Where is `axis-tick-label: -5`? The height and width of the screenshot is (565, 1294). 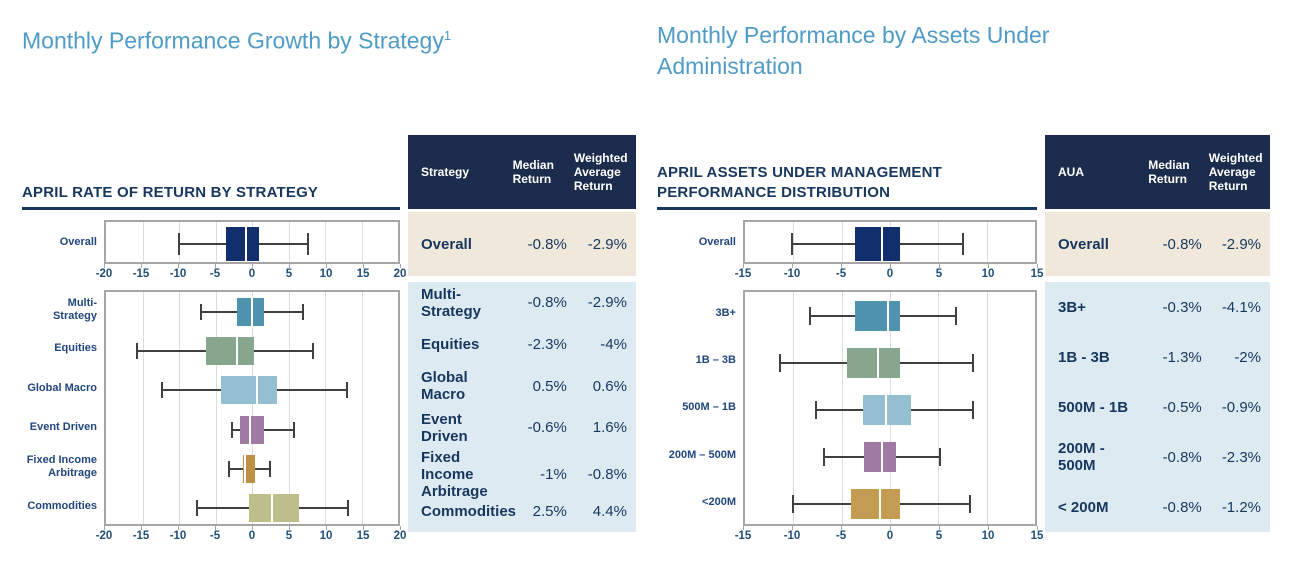
axis-tick-label: -5 is located at coordinates (841, 274).